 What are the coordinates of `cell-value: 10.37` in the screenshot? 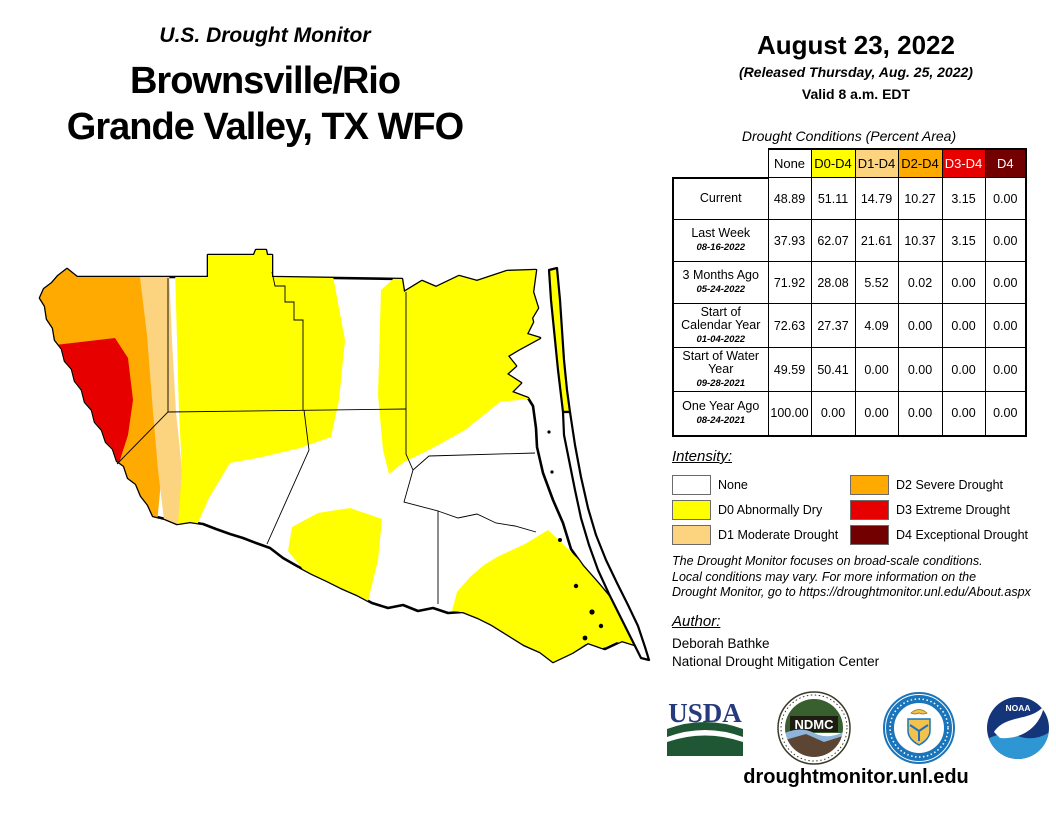 It's located at (920, 240).